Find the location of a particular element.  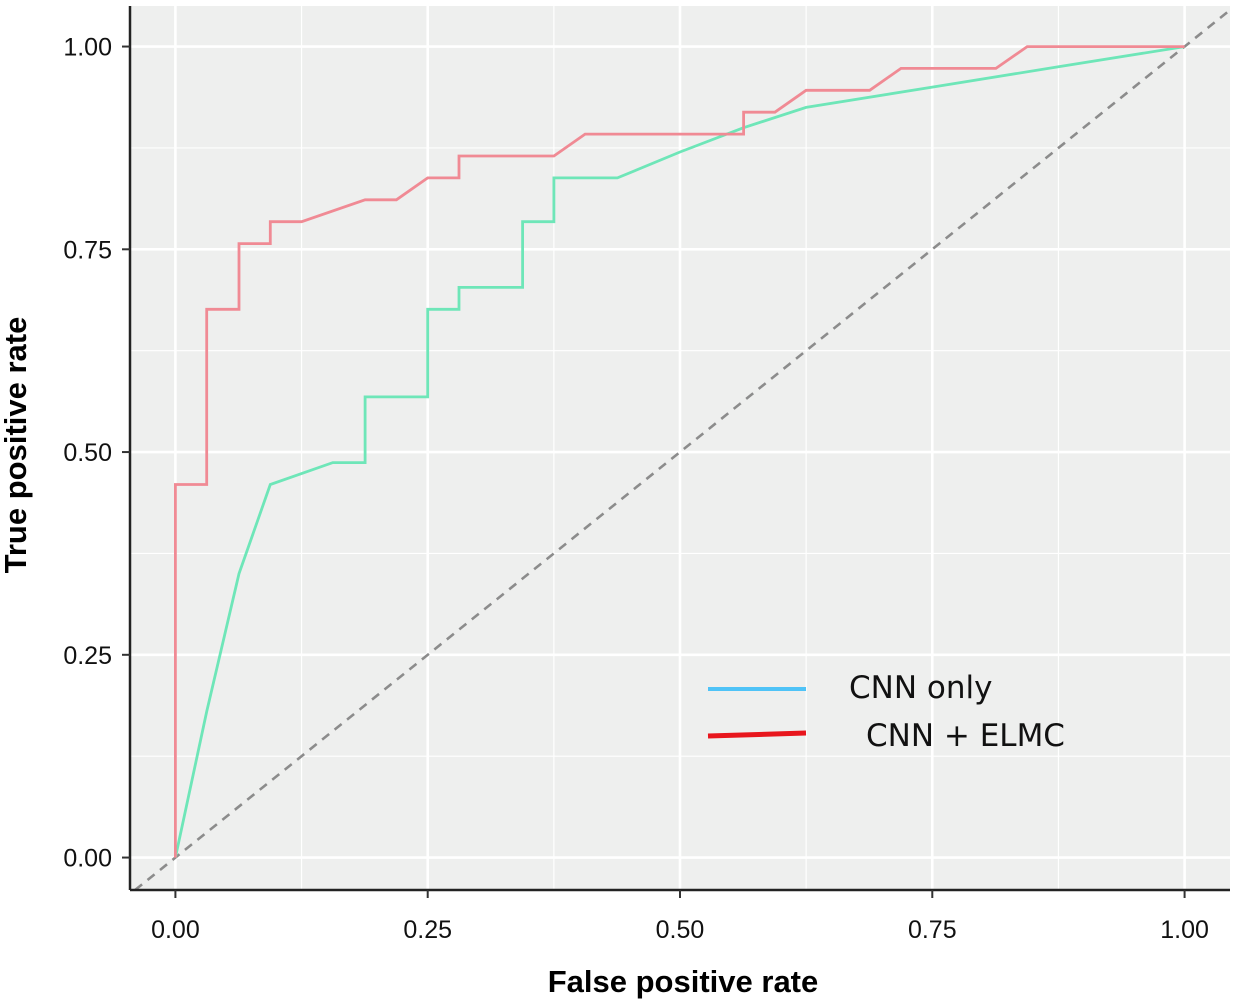

y-tick-label: 0.50 is located at coordinates (87, 453).